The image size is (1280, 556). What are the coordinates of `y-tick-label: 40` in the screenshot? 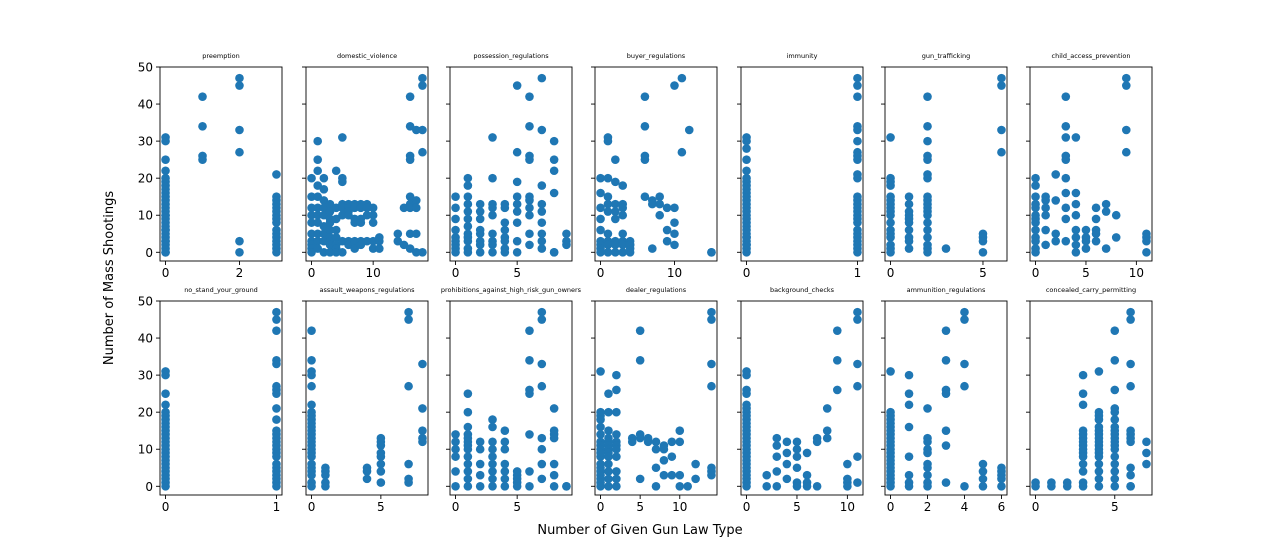 It's located at (145, 339).